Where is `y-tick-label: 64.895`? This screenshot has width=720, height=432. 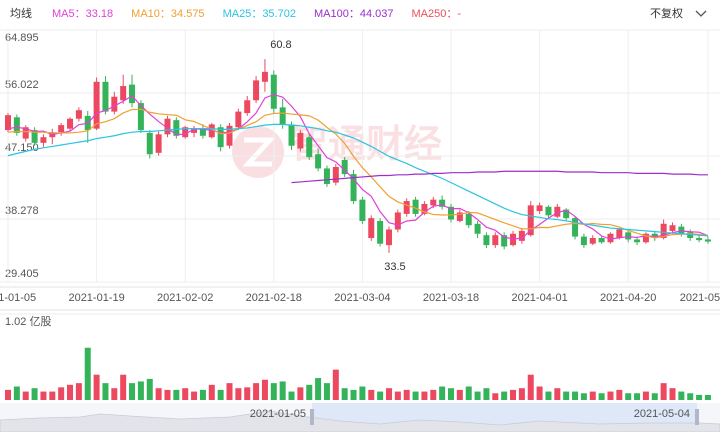 y-tick-label: 64.895 is located at coordinates (22, 38).